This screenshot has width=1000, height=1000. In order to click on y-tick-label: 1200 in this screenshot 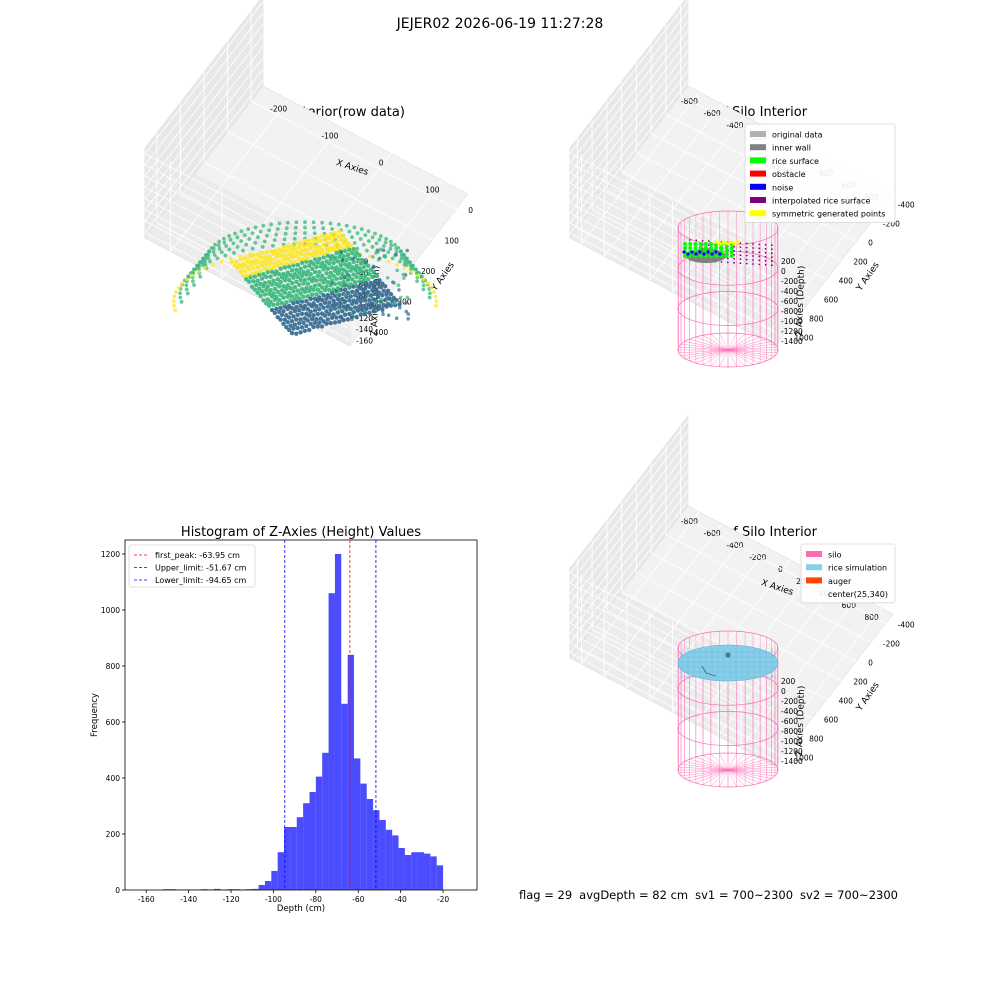, I will do `click(110, 554)`.